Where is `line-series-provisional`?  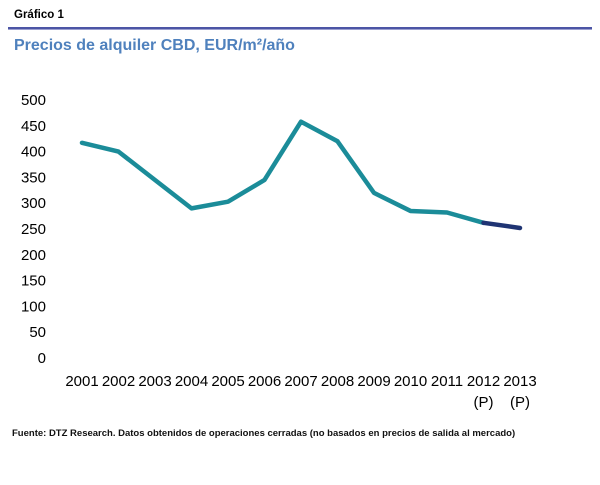 line-series-provisional is located at coordinates (502, 225).